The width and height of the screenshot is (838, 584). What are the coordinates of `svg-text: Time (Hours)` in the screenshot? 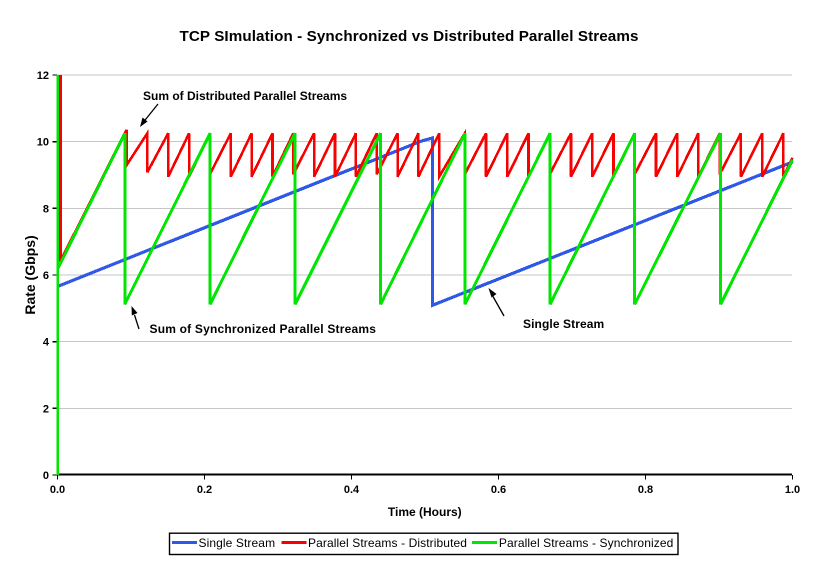 It's located at (425, 512).